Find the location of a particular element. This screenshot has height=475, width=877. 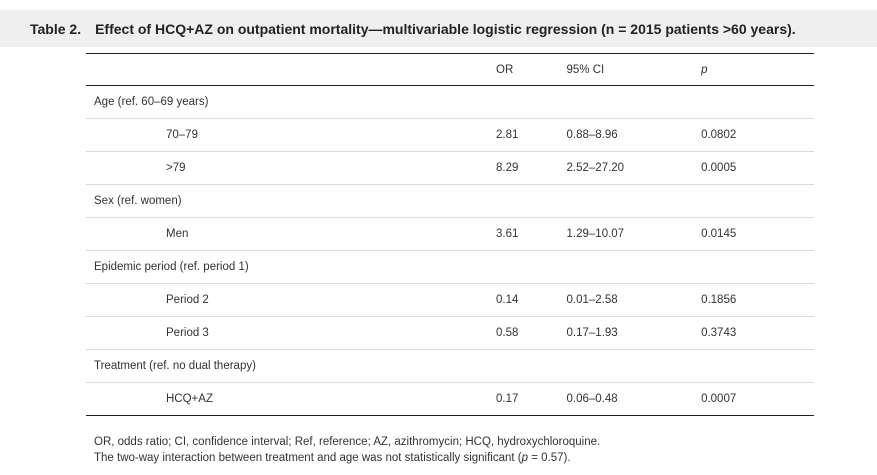

ci-cell: 0.01–2.58 is located at coordinates (592, 300).